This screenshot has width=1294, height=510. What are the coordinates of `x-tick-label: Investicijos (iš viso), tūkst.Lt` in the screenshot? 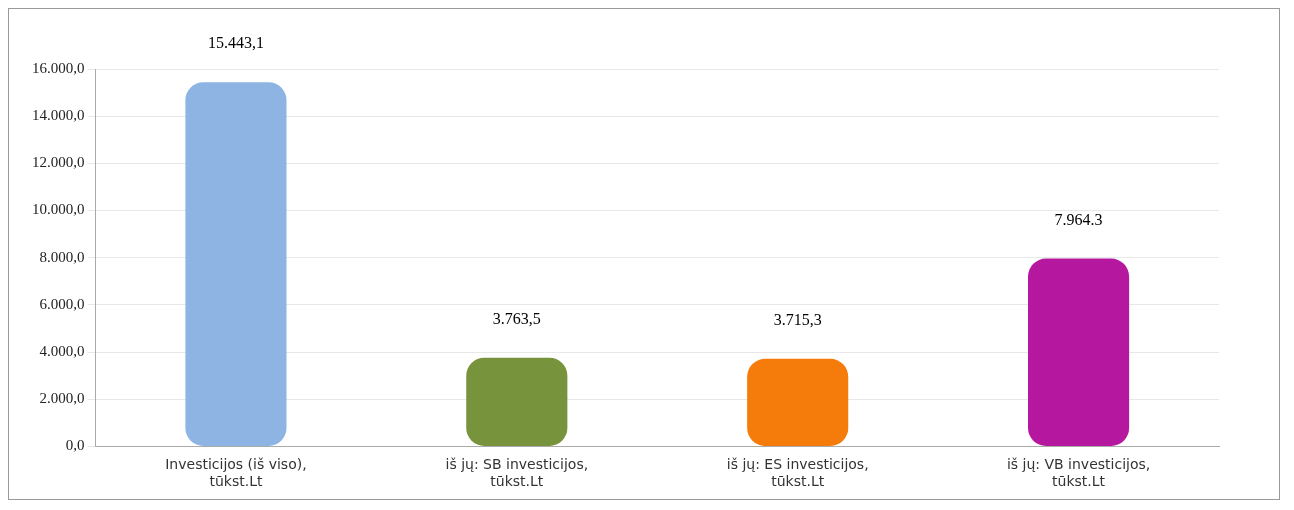 It's located at (236, 473).